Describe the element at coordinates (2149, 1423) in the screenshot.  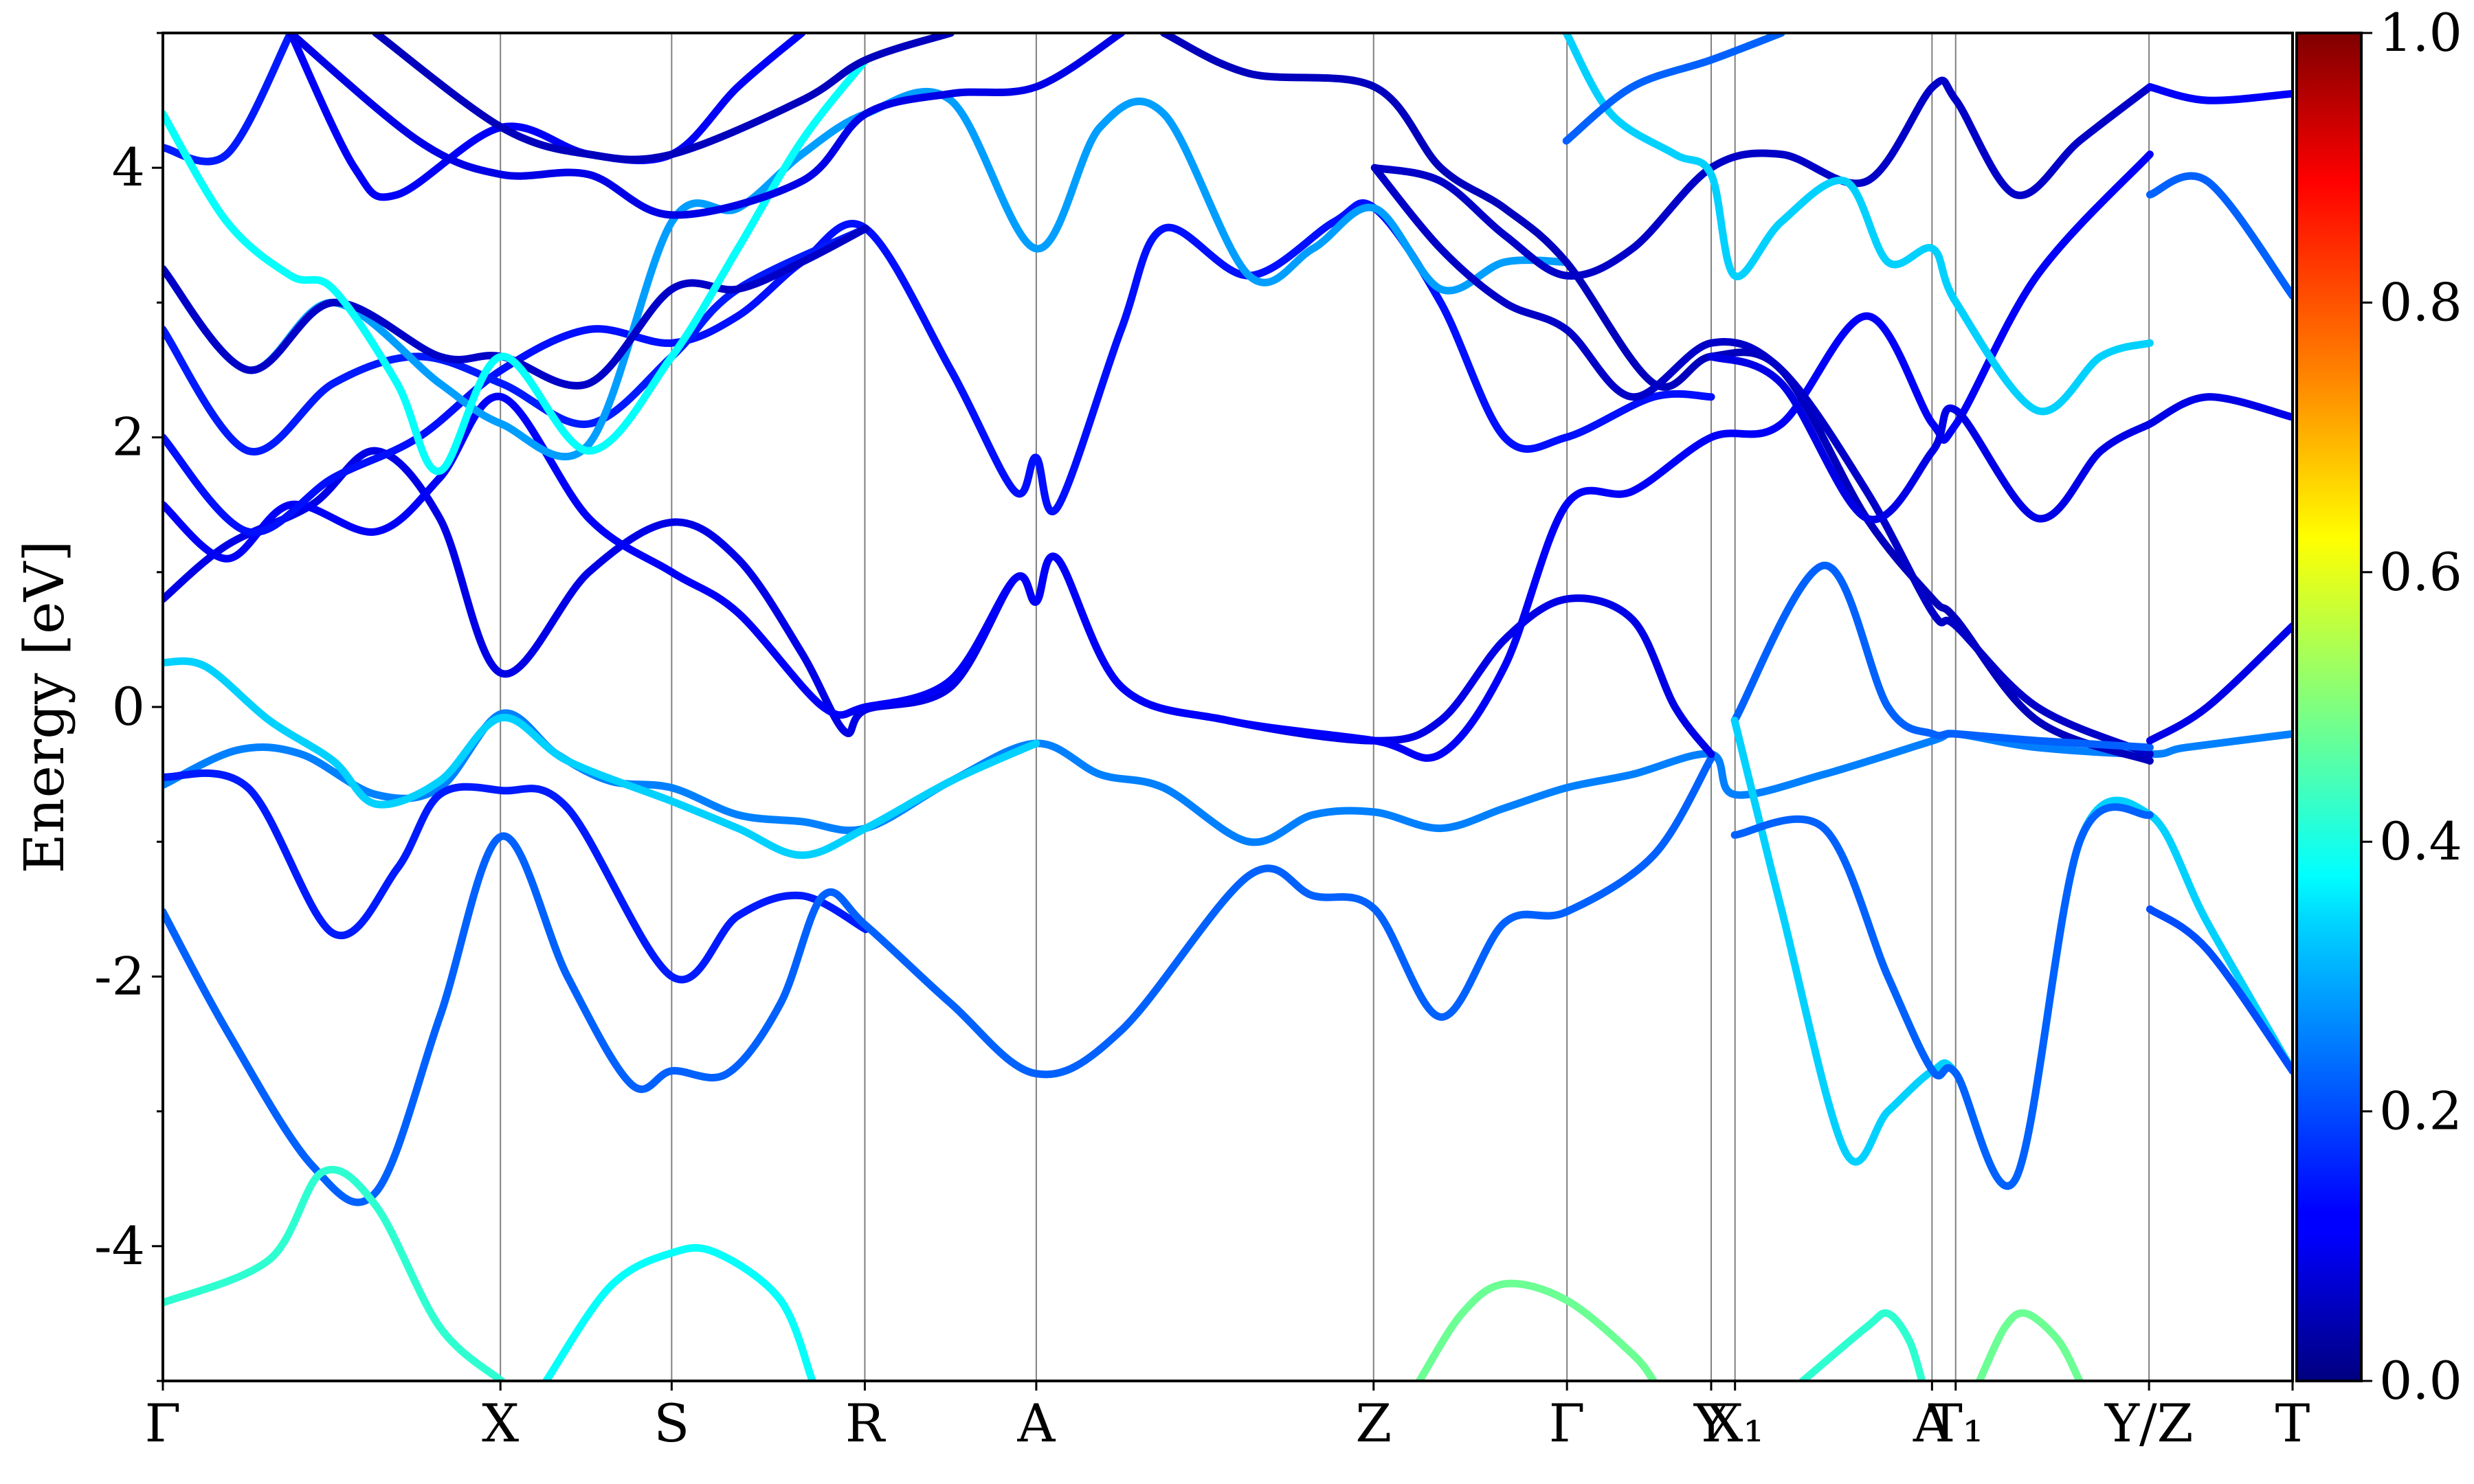
I see `x-tick-label: Y/Z` at that location.